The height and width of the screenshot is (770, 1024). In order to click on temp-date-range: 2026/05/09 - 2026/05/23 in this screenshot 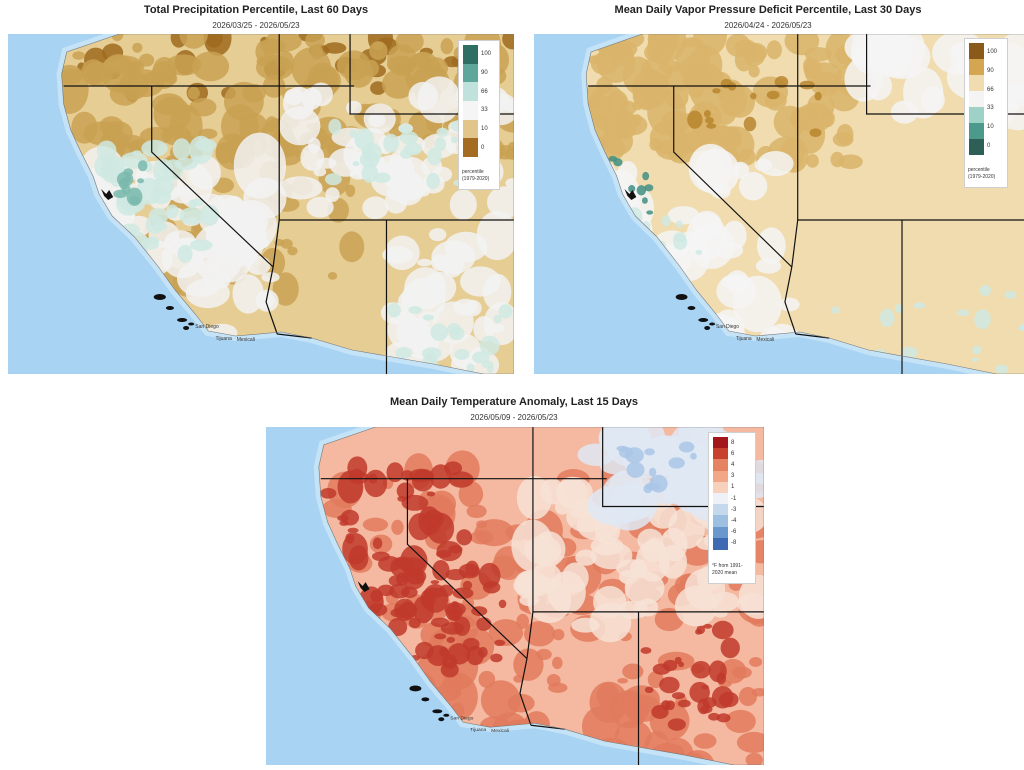, I will do `click(514, 417)`.